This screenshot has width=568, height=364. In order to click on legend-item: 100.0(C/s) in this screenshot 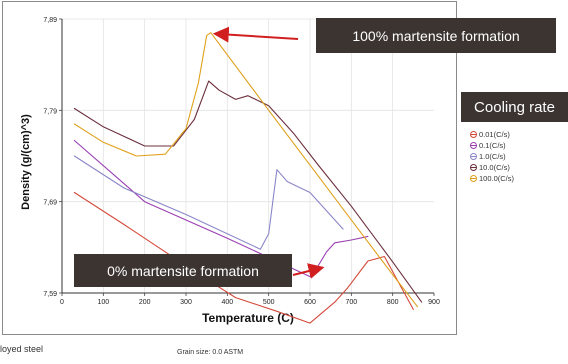, I will do `click(492, 178)`.